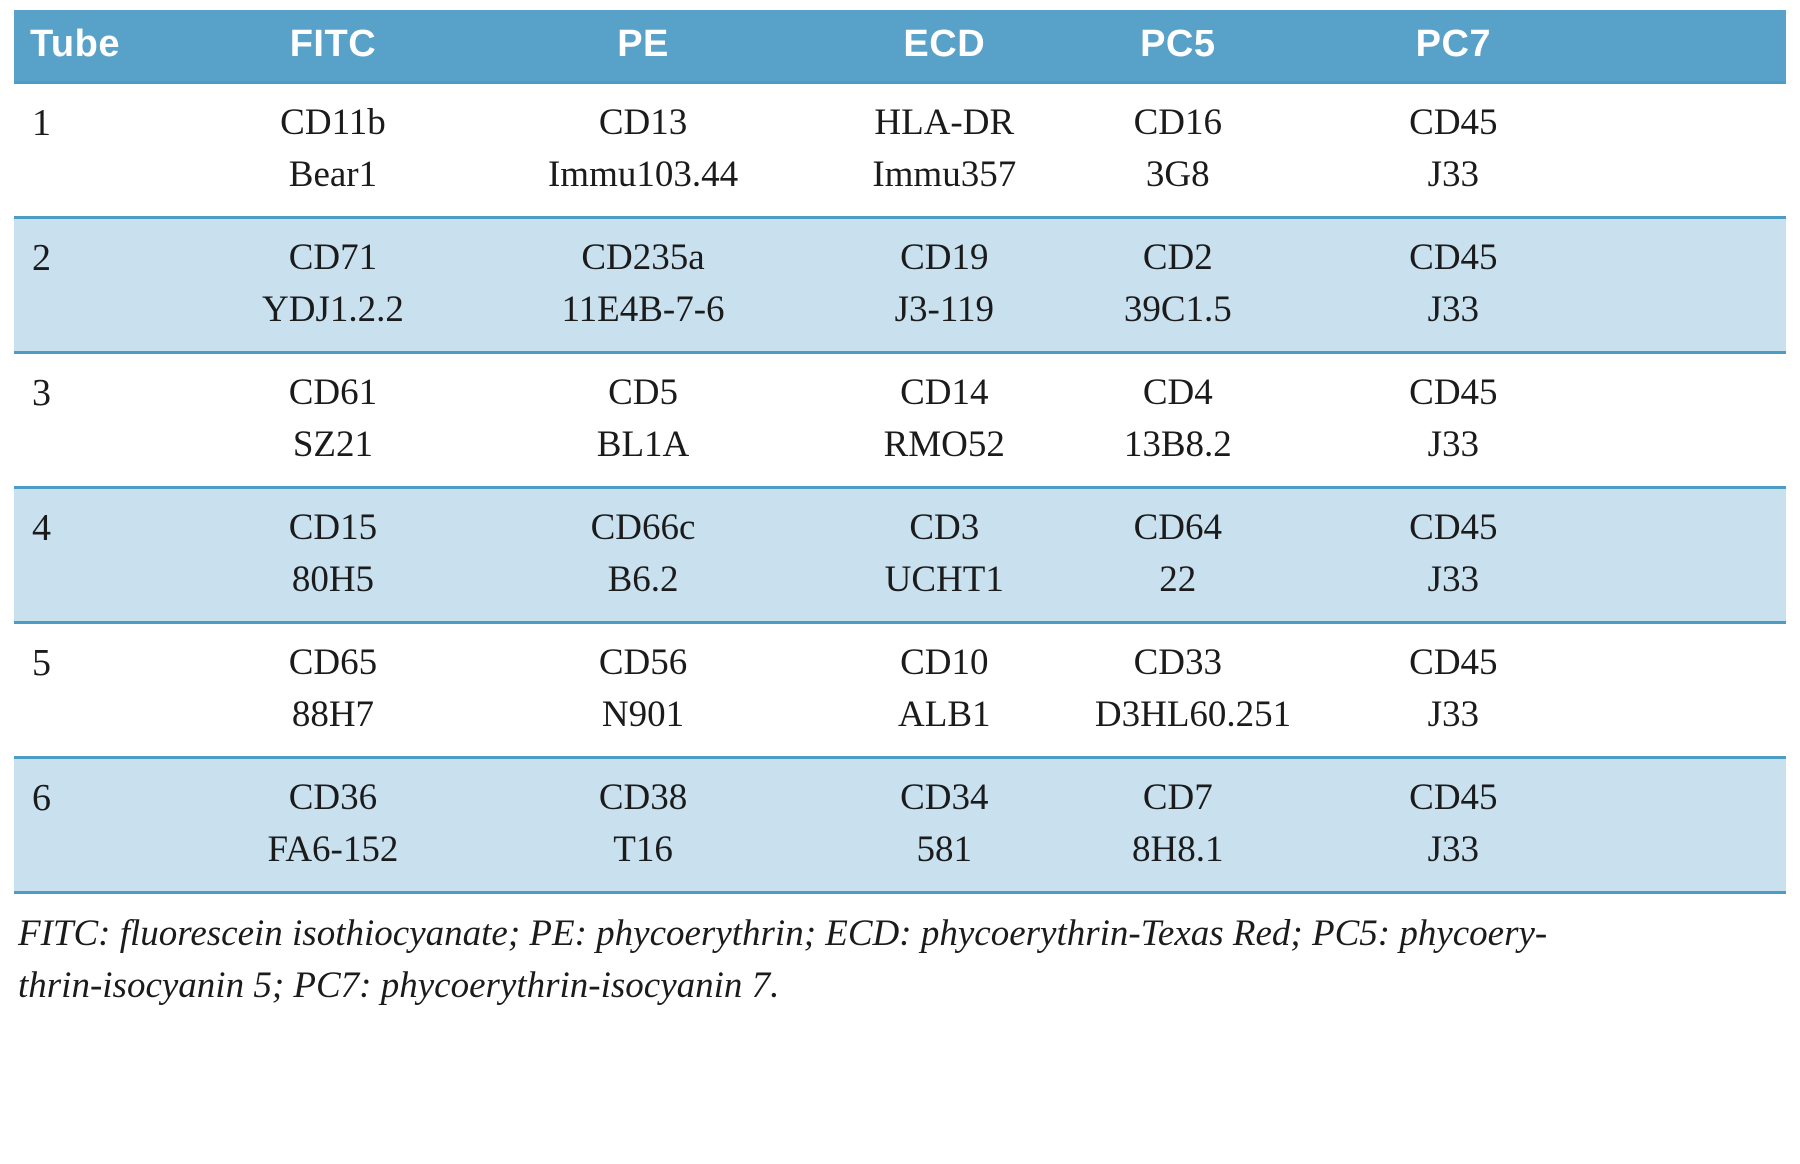 This screenshot has height=1164, width=1800. I want to click on column-header-ecd: ECD, so click(944, 46).